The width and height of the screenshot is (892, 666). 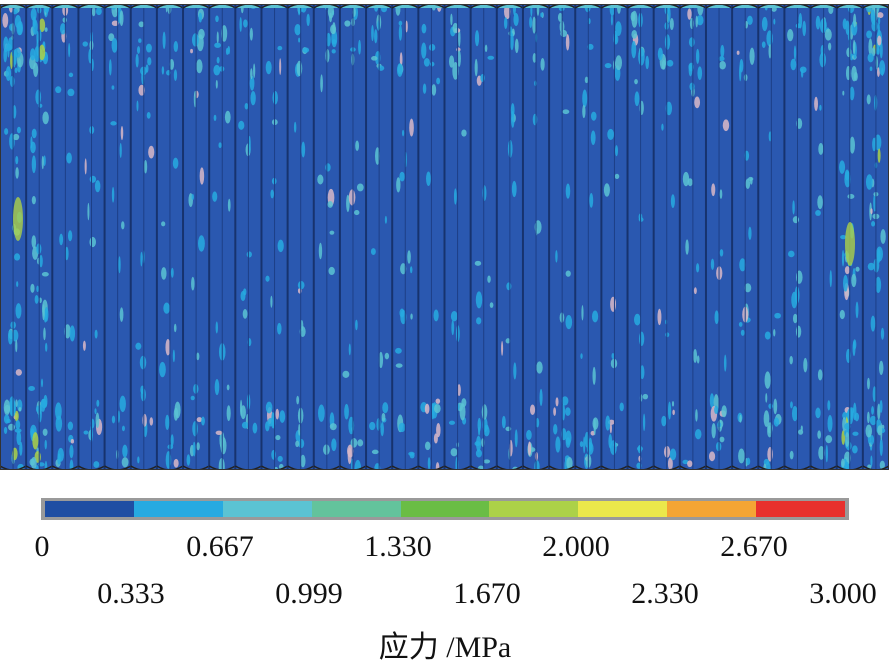 I want to click on colorbar-tick: 0.667, so click(x=220, y=546).